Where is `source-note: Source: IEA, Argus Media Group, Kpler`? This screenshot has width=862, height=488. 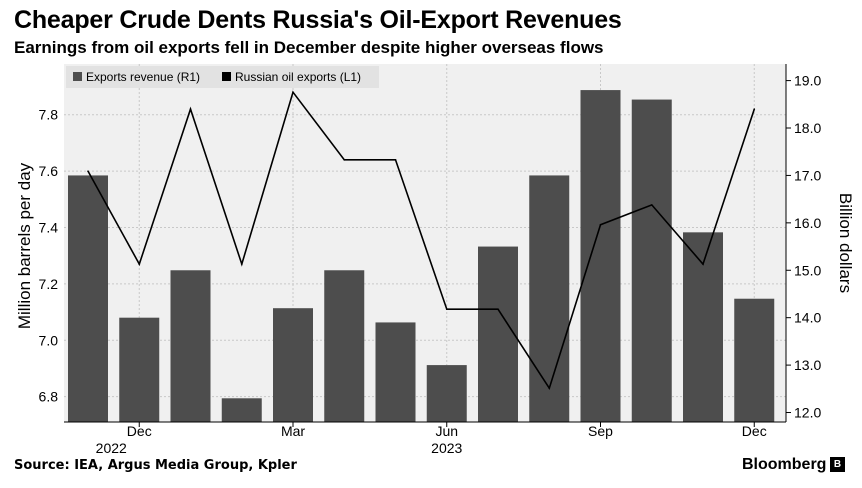
source-note: Source: IEA, Argus Media Group, Kpler is located at coordinates (155, 465).